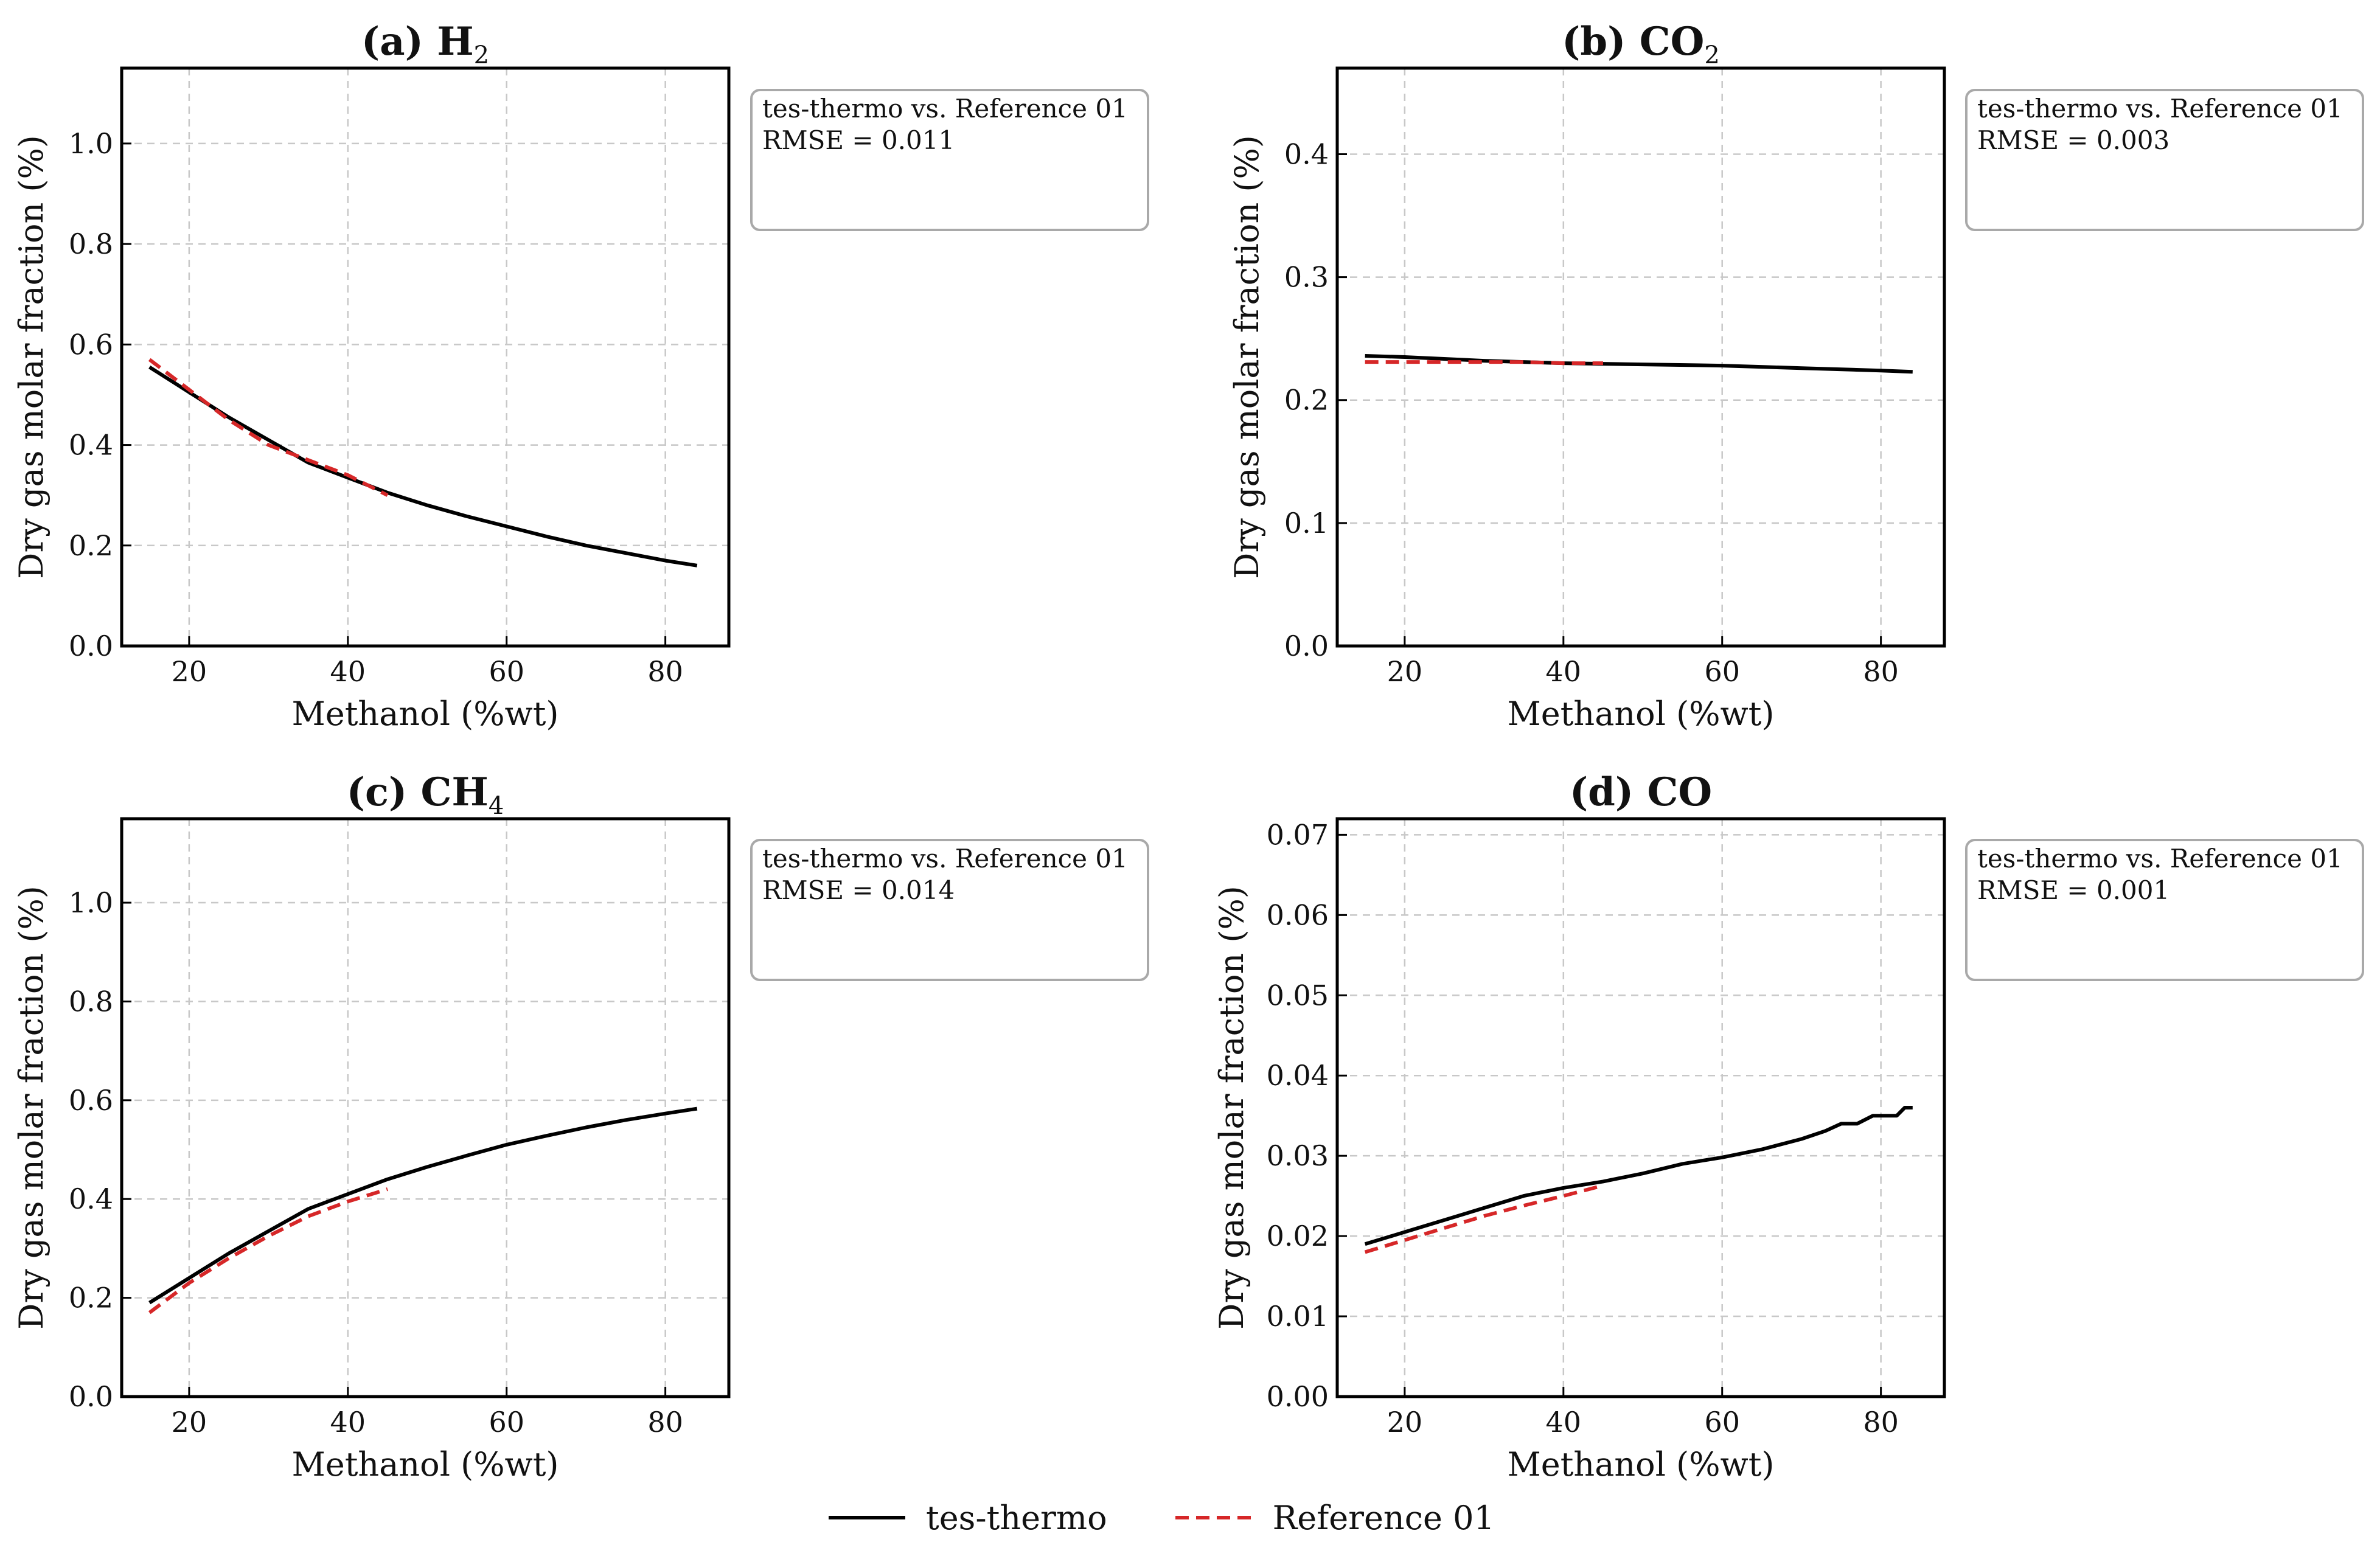 This screenshot has height=1545, width=2380. I want to click on ytick-label-d-4: 0.04, so click(1298, 1075).